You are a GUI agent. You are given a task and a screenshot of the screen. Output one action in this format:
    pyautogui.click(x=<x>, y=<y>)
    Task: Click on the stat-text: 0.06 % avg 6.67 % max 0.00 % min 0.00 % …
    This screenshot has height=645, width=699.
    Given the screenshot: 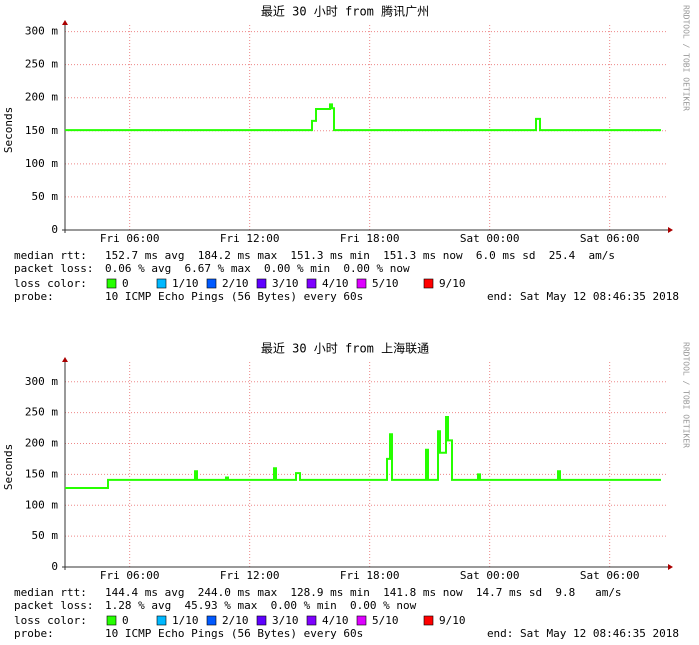 What is the action you would take?
    pyautogui.click(x=257, y=268)
    